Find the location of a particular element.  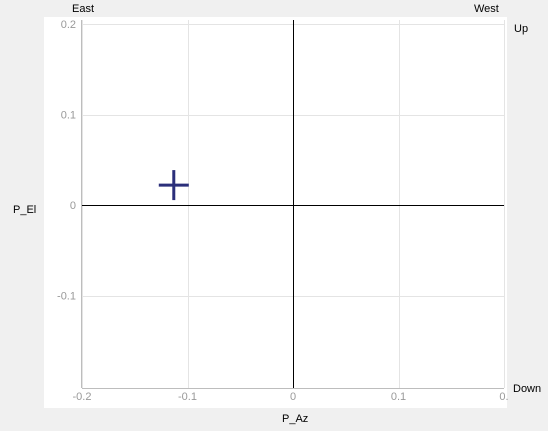

x-tick-label-0: -0.2 is located at coordinates (82, 397).